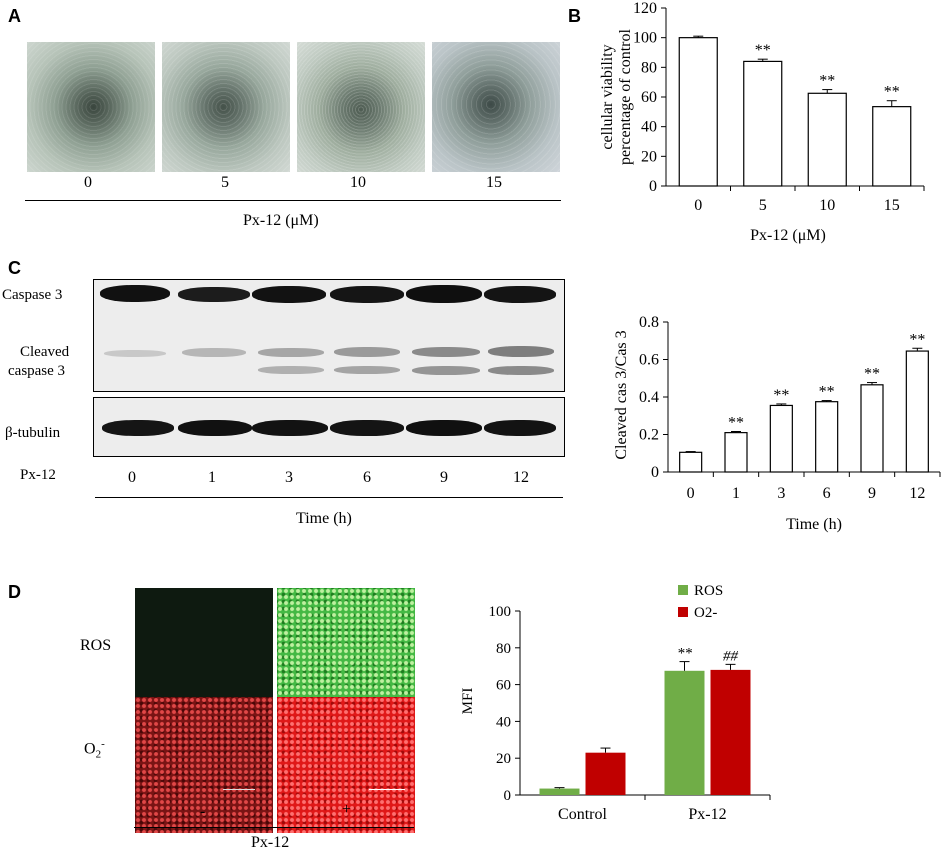  Describe the element at coordinates (329, 335) in the screenshot. I see `western-blot-caspase3` at that location.